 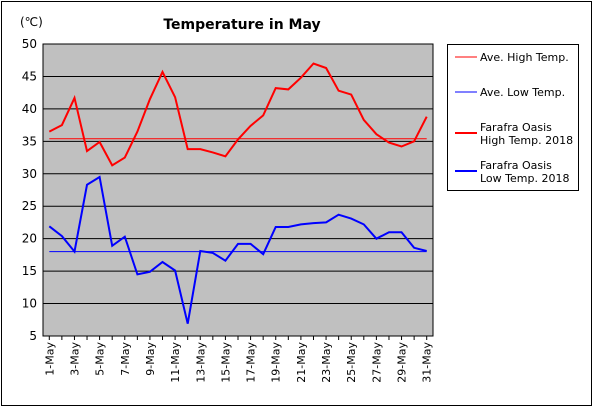 What do you see at coordinates (376, 362) in the screenshot?
I see `x-tick-label: 27-May` at bounding box center [376, 362].